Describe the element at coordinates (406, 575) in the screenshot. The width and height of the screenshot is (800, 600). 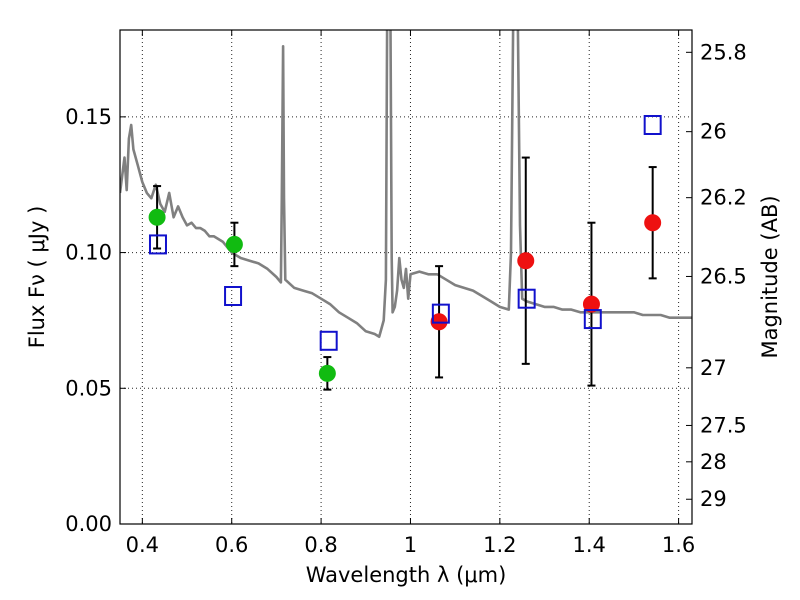
I see `x-axis-label: Wavelength λ (μm)` at that location.